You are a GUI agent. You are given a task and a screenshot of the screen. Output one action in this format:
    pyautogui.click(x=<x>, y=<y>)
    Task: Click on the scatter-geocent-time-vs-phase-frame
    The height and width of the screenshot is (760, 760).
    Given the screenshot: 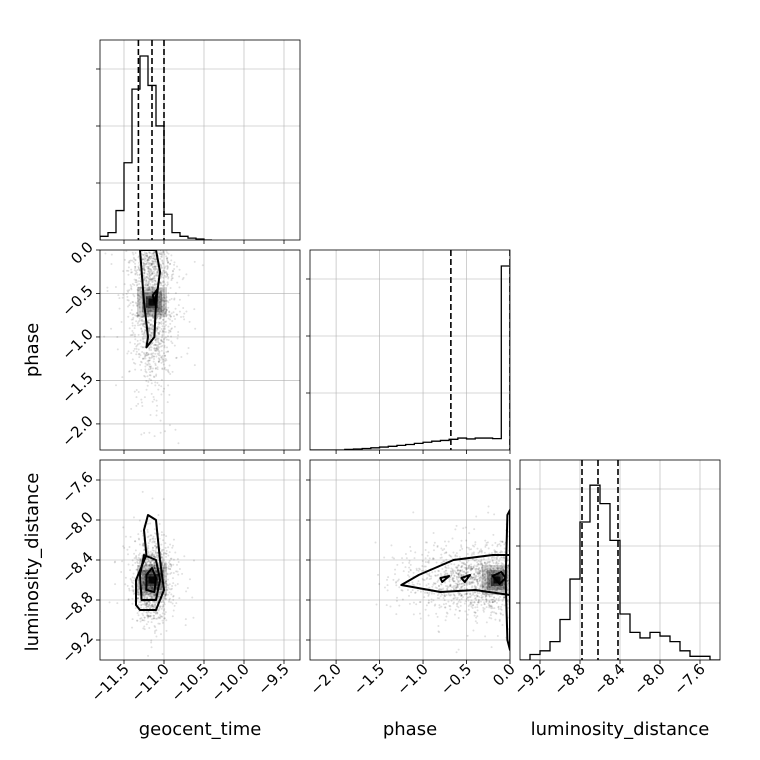 What is the action you would take?
    pyautogui.click(x=200, y=350)
    